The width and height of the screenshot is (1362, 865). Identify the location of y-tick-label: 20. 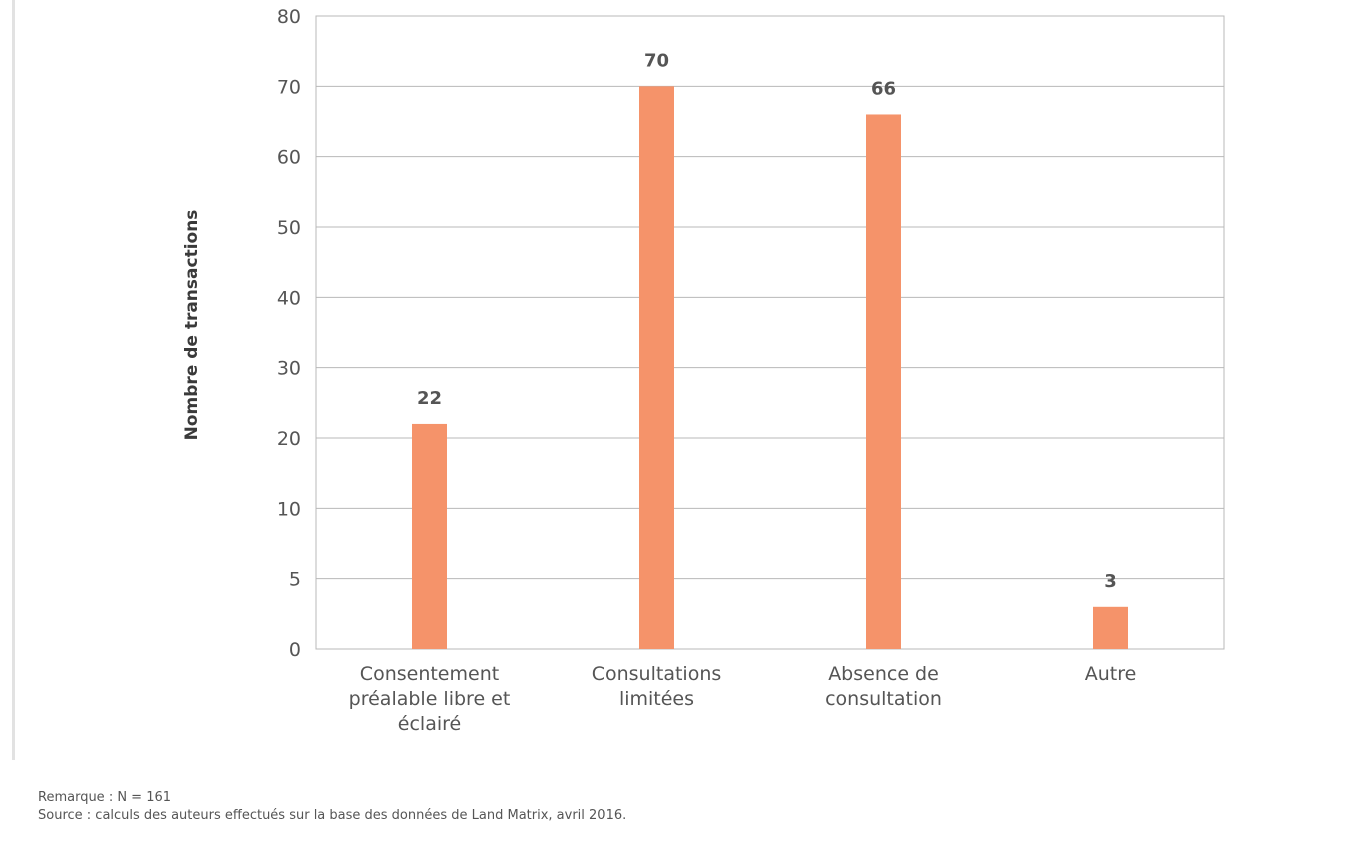
(289, 439).